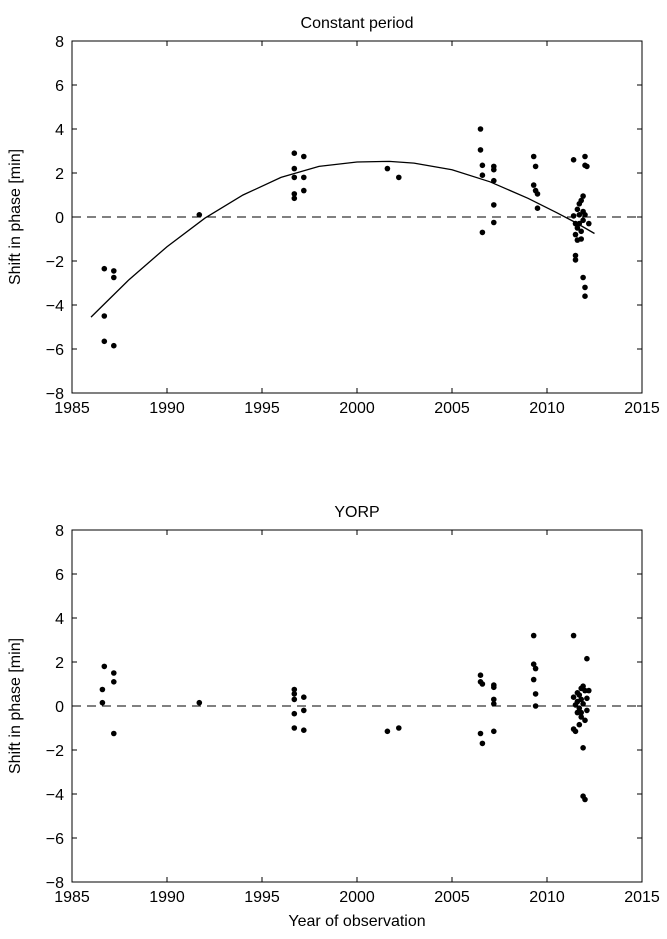 The width and height of the screenshot is (667, 939). I want to click on y-tick-label: −2, so click(55, 751).